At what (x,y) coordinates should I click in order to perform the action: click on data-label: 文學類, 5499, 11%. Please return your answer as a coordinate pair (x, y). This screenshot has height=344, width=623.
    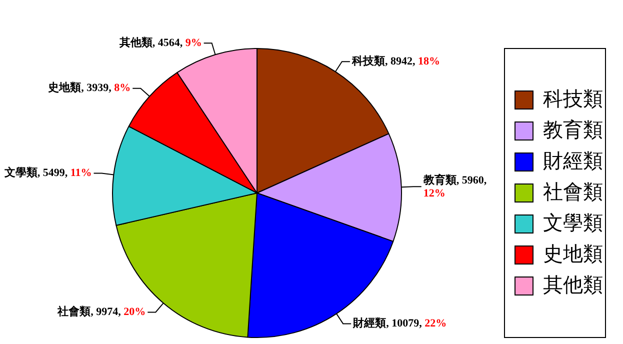
    Looking at the image, I should click on (47, 173).